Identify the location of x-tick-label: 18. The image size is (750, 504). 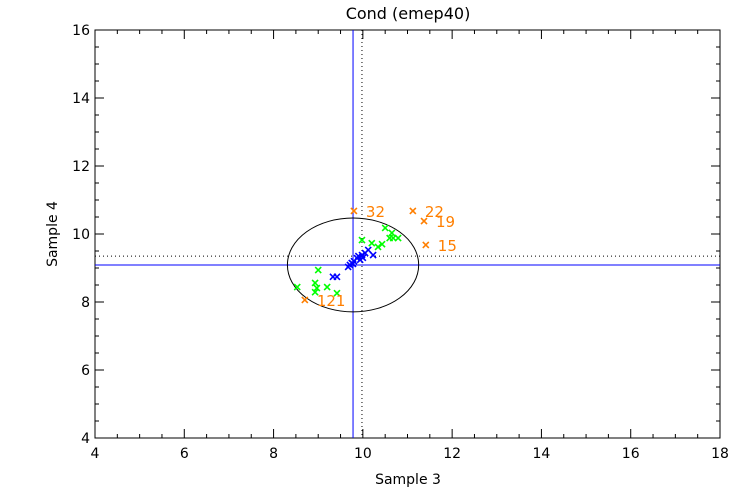
(720, 454).